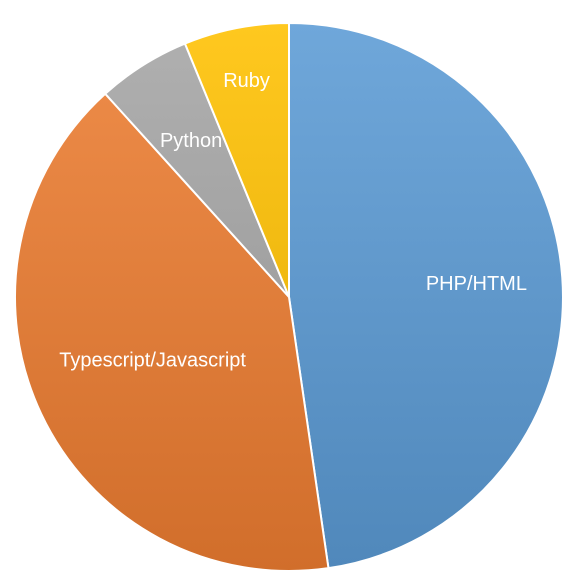  I want to click on pie-label-php-html: PHP/HTML, so click(476, 284).